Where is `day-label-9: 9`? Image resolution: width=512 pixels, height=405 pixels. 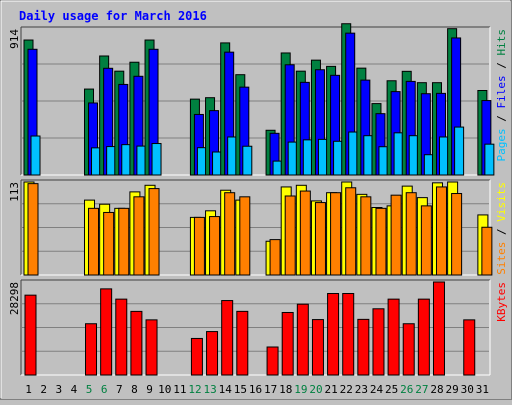
day-label-9: 9 is located at coordinates (149, 389).